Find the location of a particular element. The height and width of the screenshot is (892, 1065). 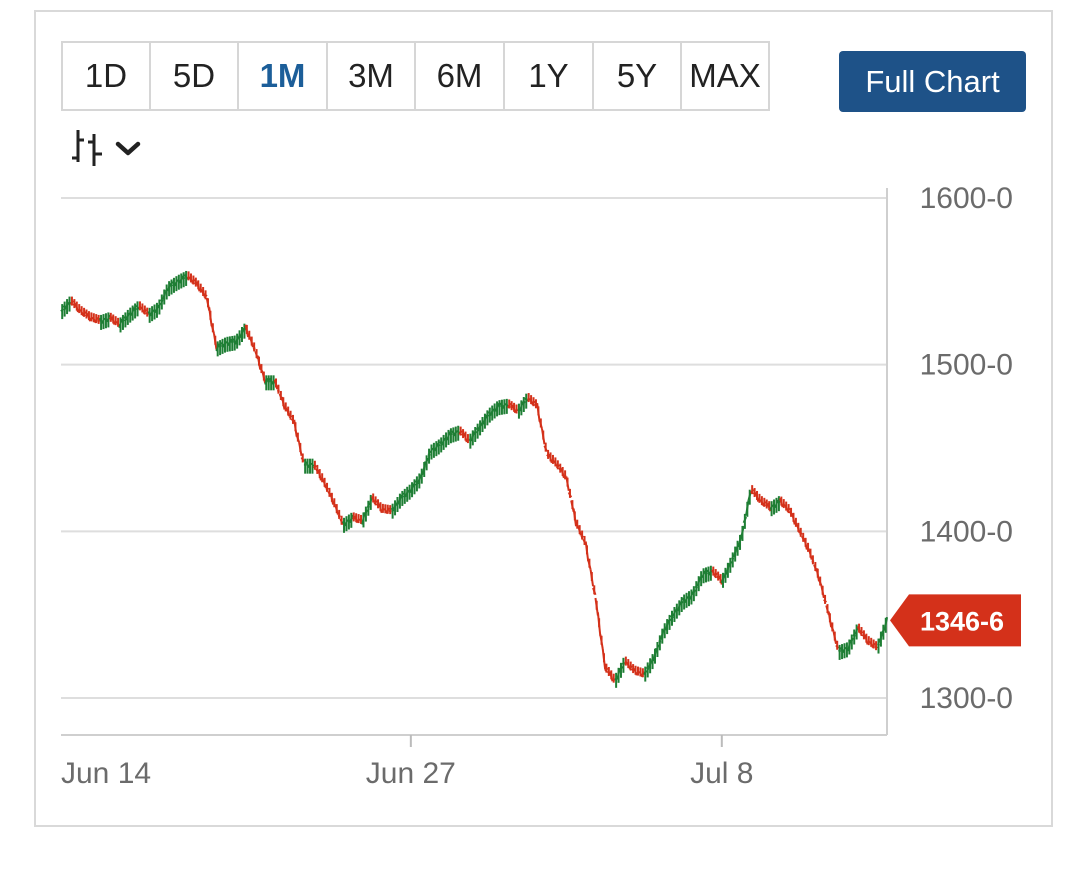

last-price-label: 1346-6 is located at coordinates (962, 621).